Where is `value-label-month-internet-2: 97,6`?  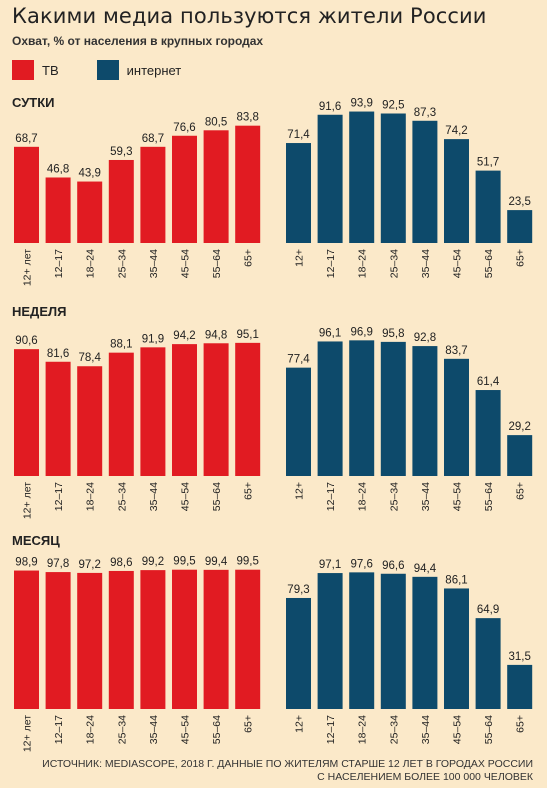 value-label-month-internet-2: 97,6 is located at coordinates (362, 564).